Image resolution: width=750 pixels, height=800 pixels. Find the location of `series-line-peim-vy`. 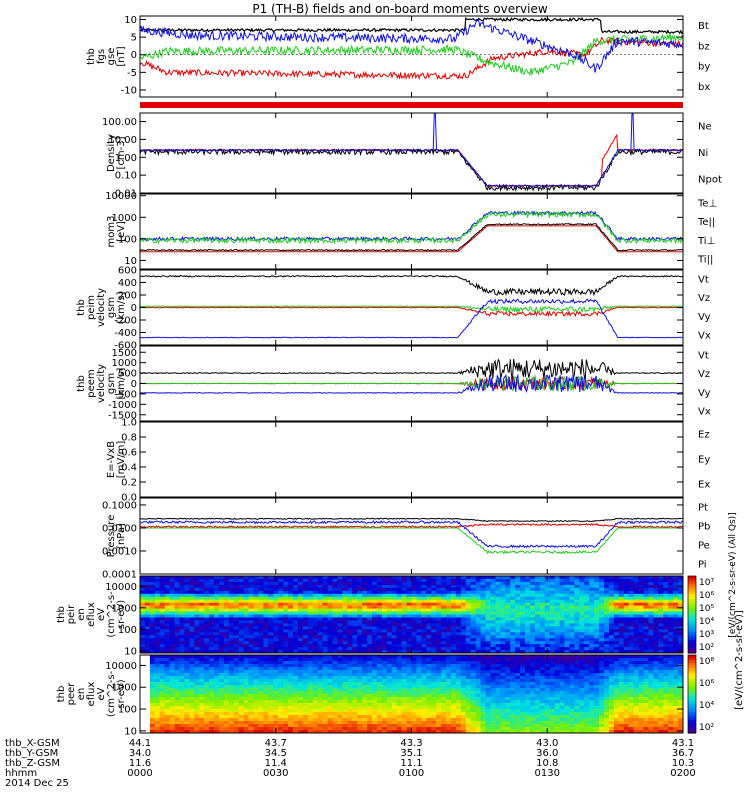

series-line-peim-vy is located at coordinates (411, 309).